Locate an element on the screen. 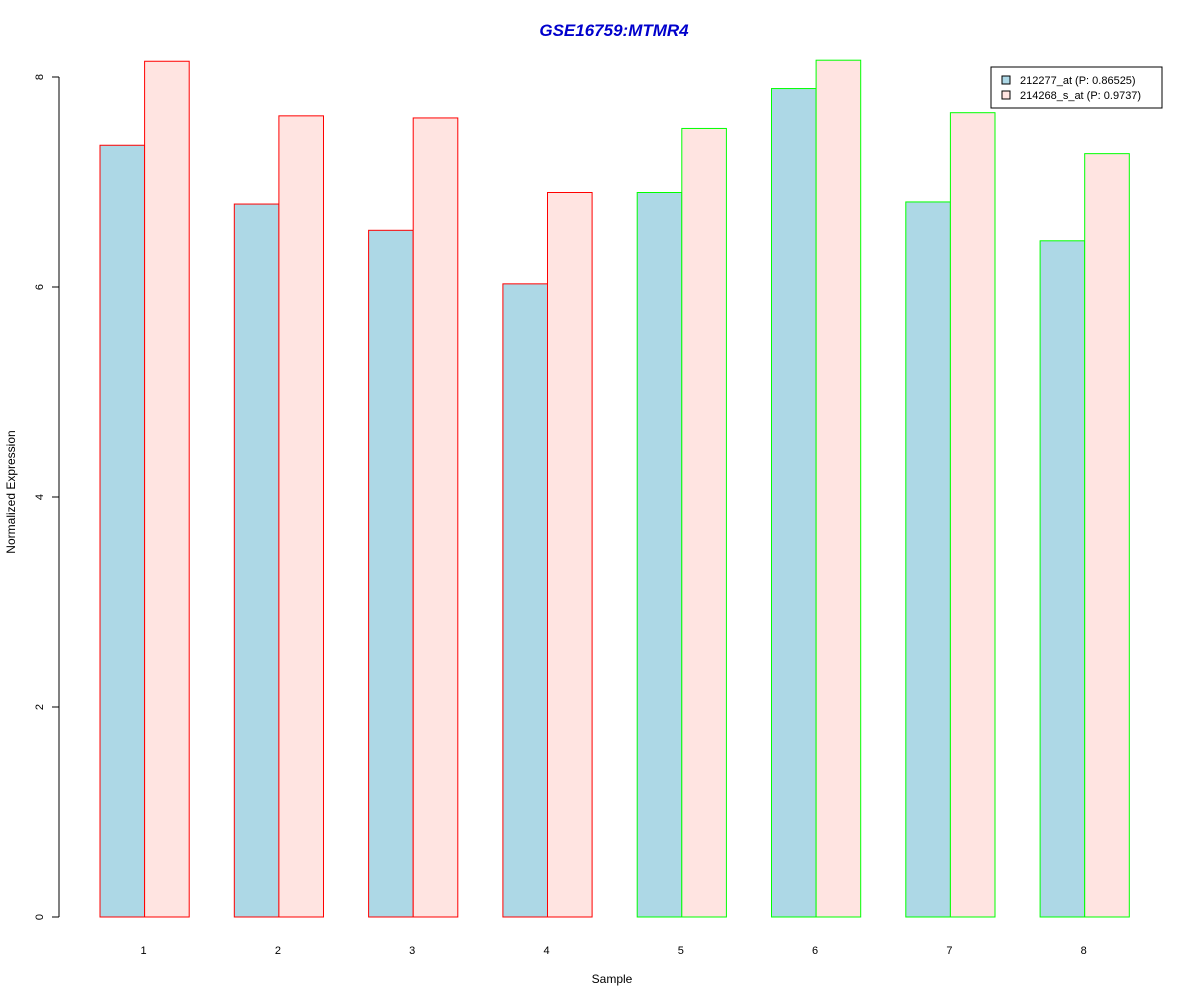 Image resolution: width=1200 pixels, height=1000 pixels. x-tick-label: 4 is located at coordinates (546, 951).